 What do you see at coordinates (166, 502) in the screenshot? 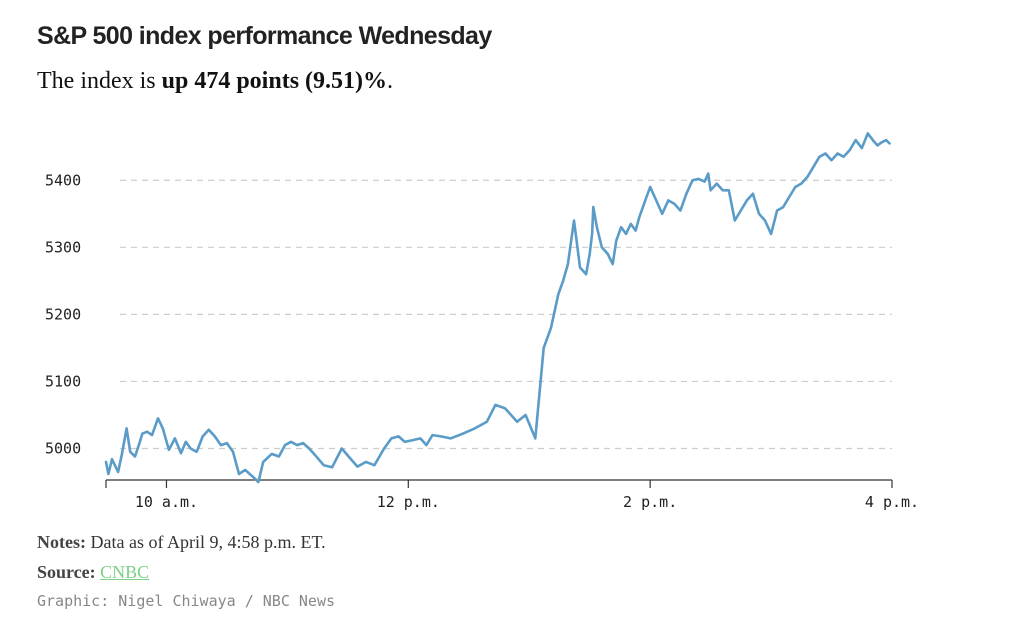
I see `x-tick-label-0: 10 a.m.` at bounding box center [166, 502].